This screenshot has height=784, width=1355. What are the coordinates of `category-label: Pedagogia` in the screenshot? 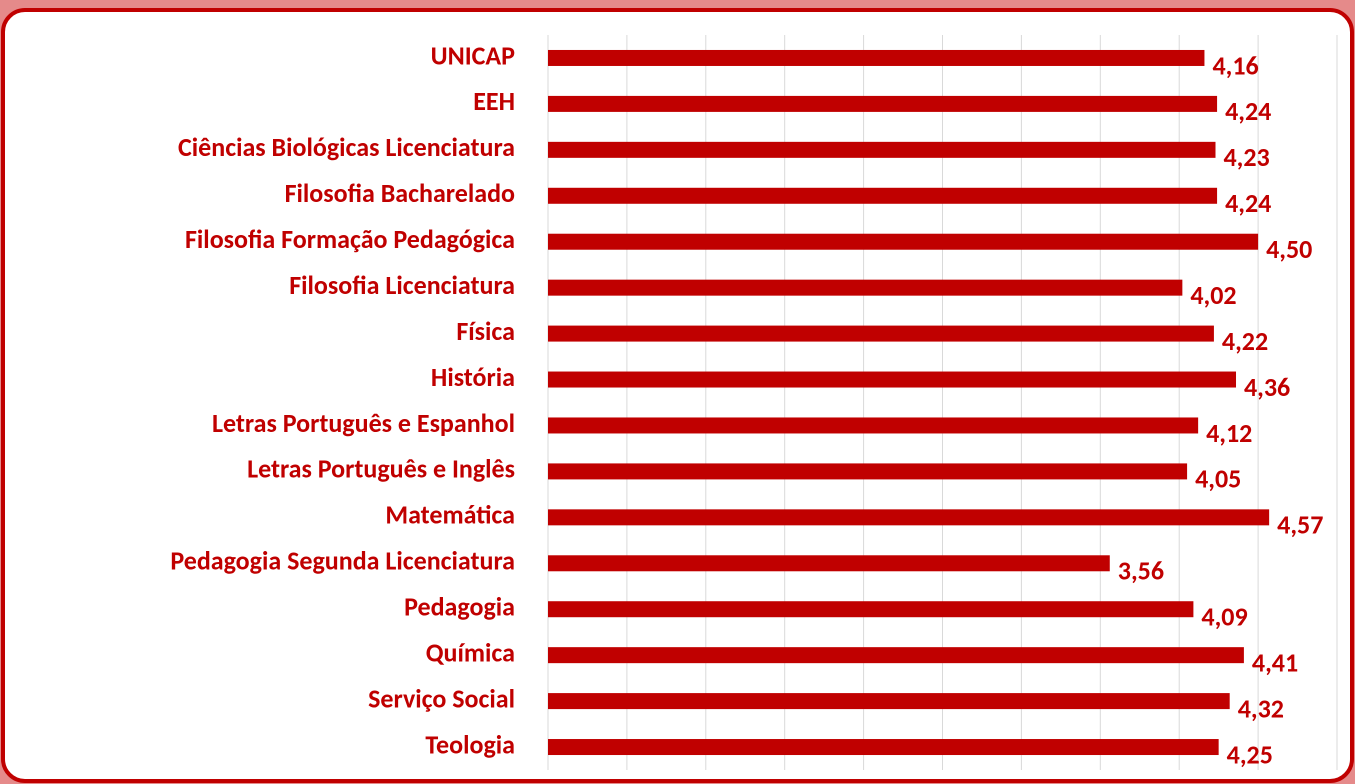 It's located at (459, 607).